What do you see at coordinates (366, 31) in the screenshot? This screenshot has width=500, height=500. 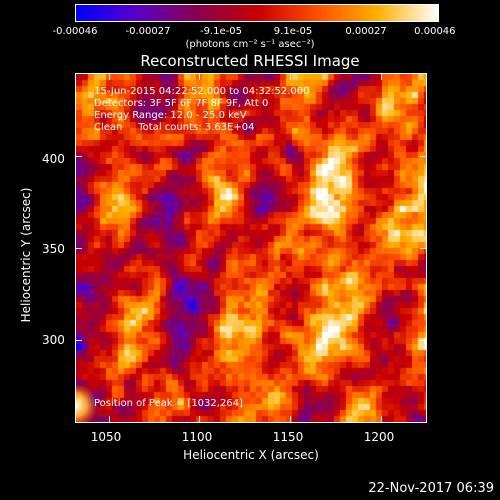 I see `colorbar-tick: 0.00027` at bounding box center [366, 31].